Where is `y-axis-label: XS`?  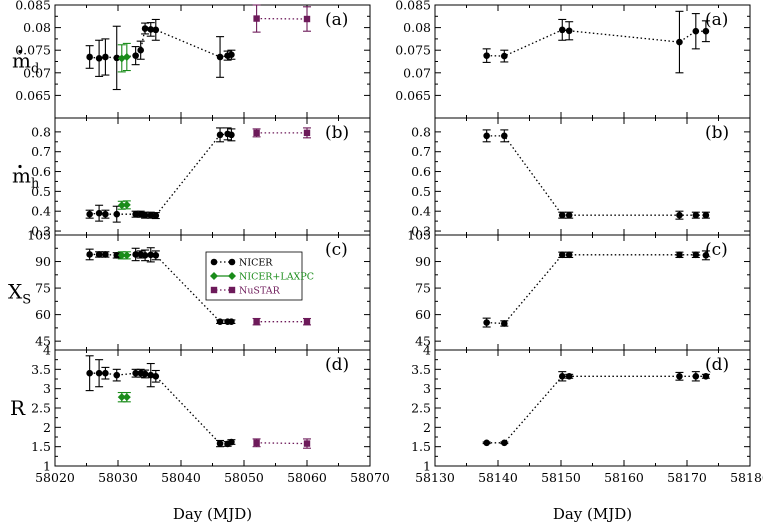
y-axis-label: XS is located at coordinates (19, 294).